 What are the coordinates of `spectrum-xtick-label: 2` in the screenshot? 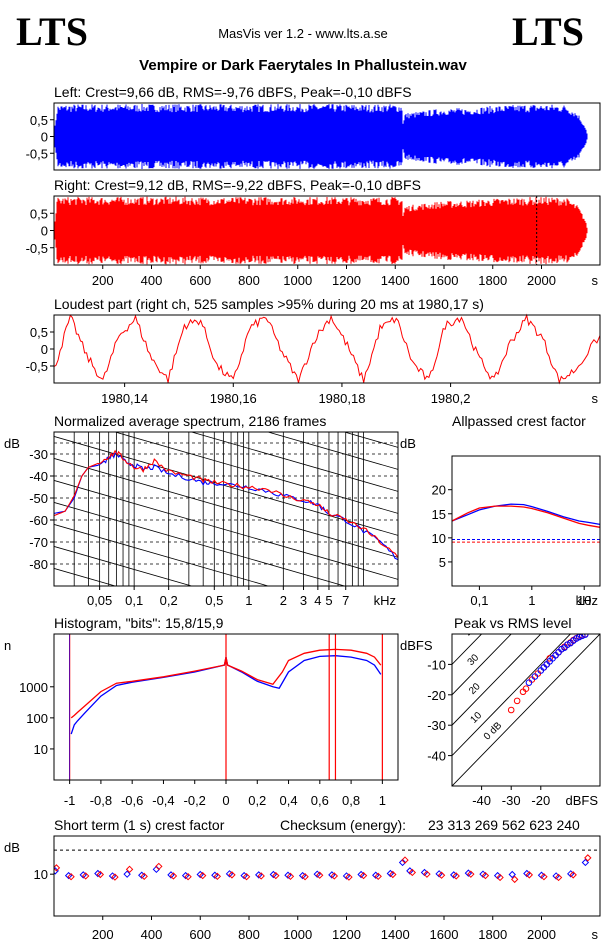 It's located at (283, 600).